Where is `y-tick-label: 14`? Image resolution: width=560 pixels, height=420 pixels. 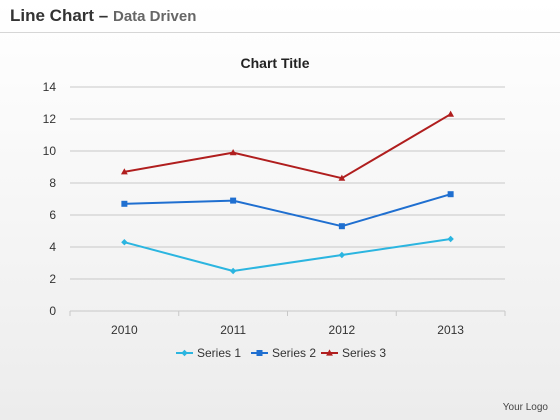 y-tick-label: 14 is located at coordinates (50, 87).